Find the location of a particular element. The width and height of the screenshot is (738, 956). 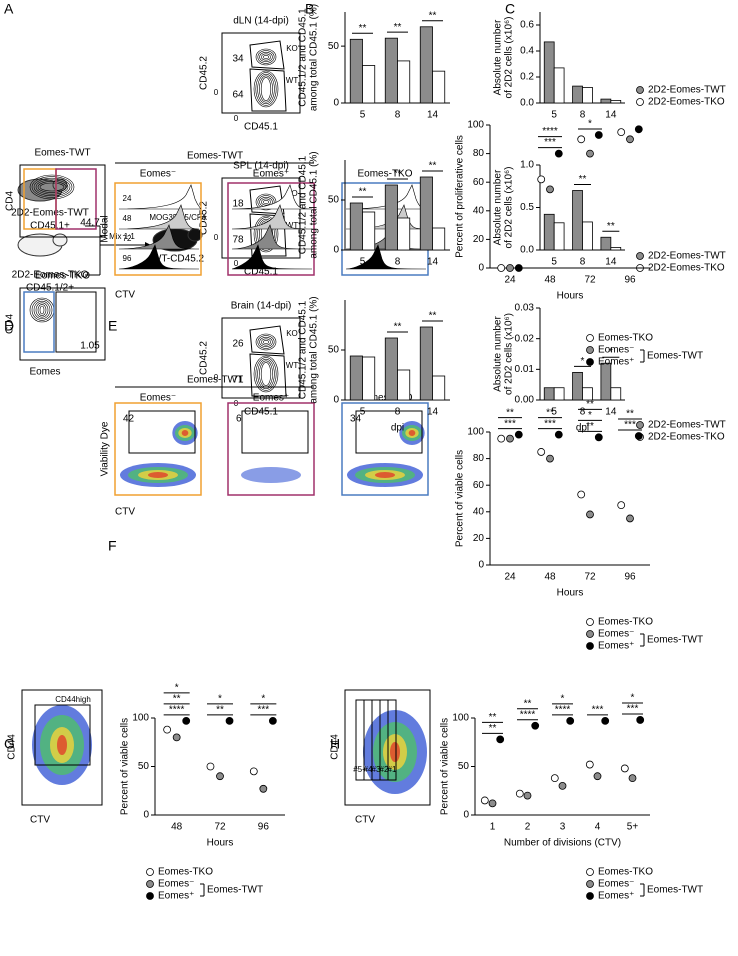

y-tick-label: 0.02 is located at coordinates (525, 338).